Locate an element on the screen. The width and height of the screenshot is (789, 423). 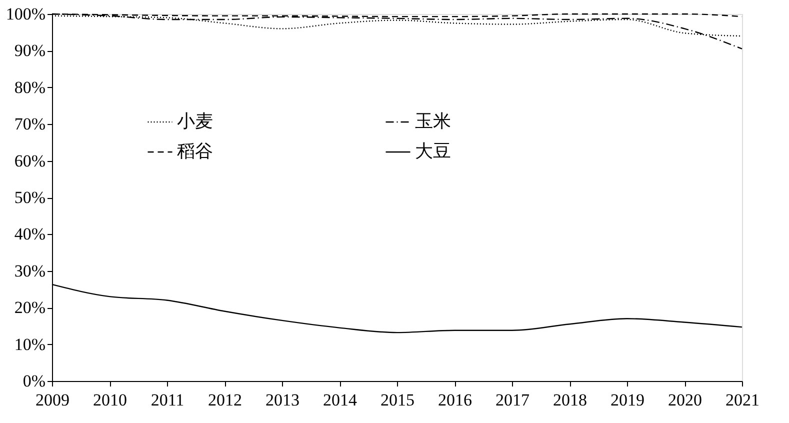
y-tick-label: 50% is located at coordinates (30, 197).